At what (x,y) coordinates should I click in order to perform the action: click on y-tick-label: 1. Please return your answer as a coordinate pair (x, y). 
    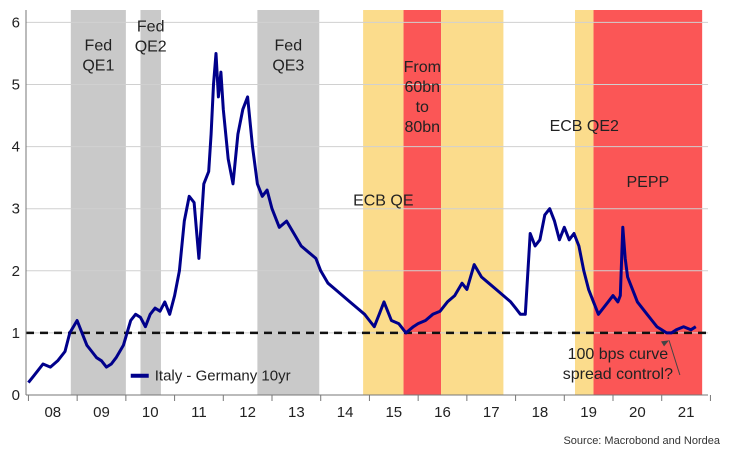
    Looking at the image, I should click on (16, 333).